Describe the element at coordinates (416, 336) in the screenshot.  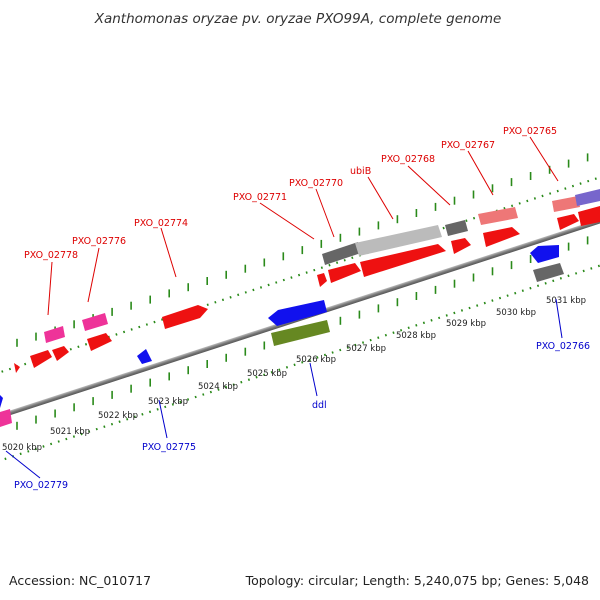
I see `kbp-tick-label: 5028 kbp` at that location.